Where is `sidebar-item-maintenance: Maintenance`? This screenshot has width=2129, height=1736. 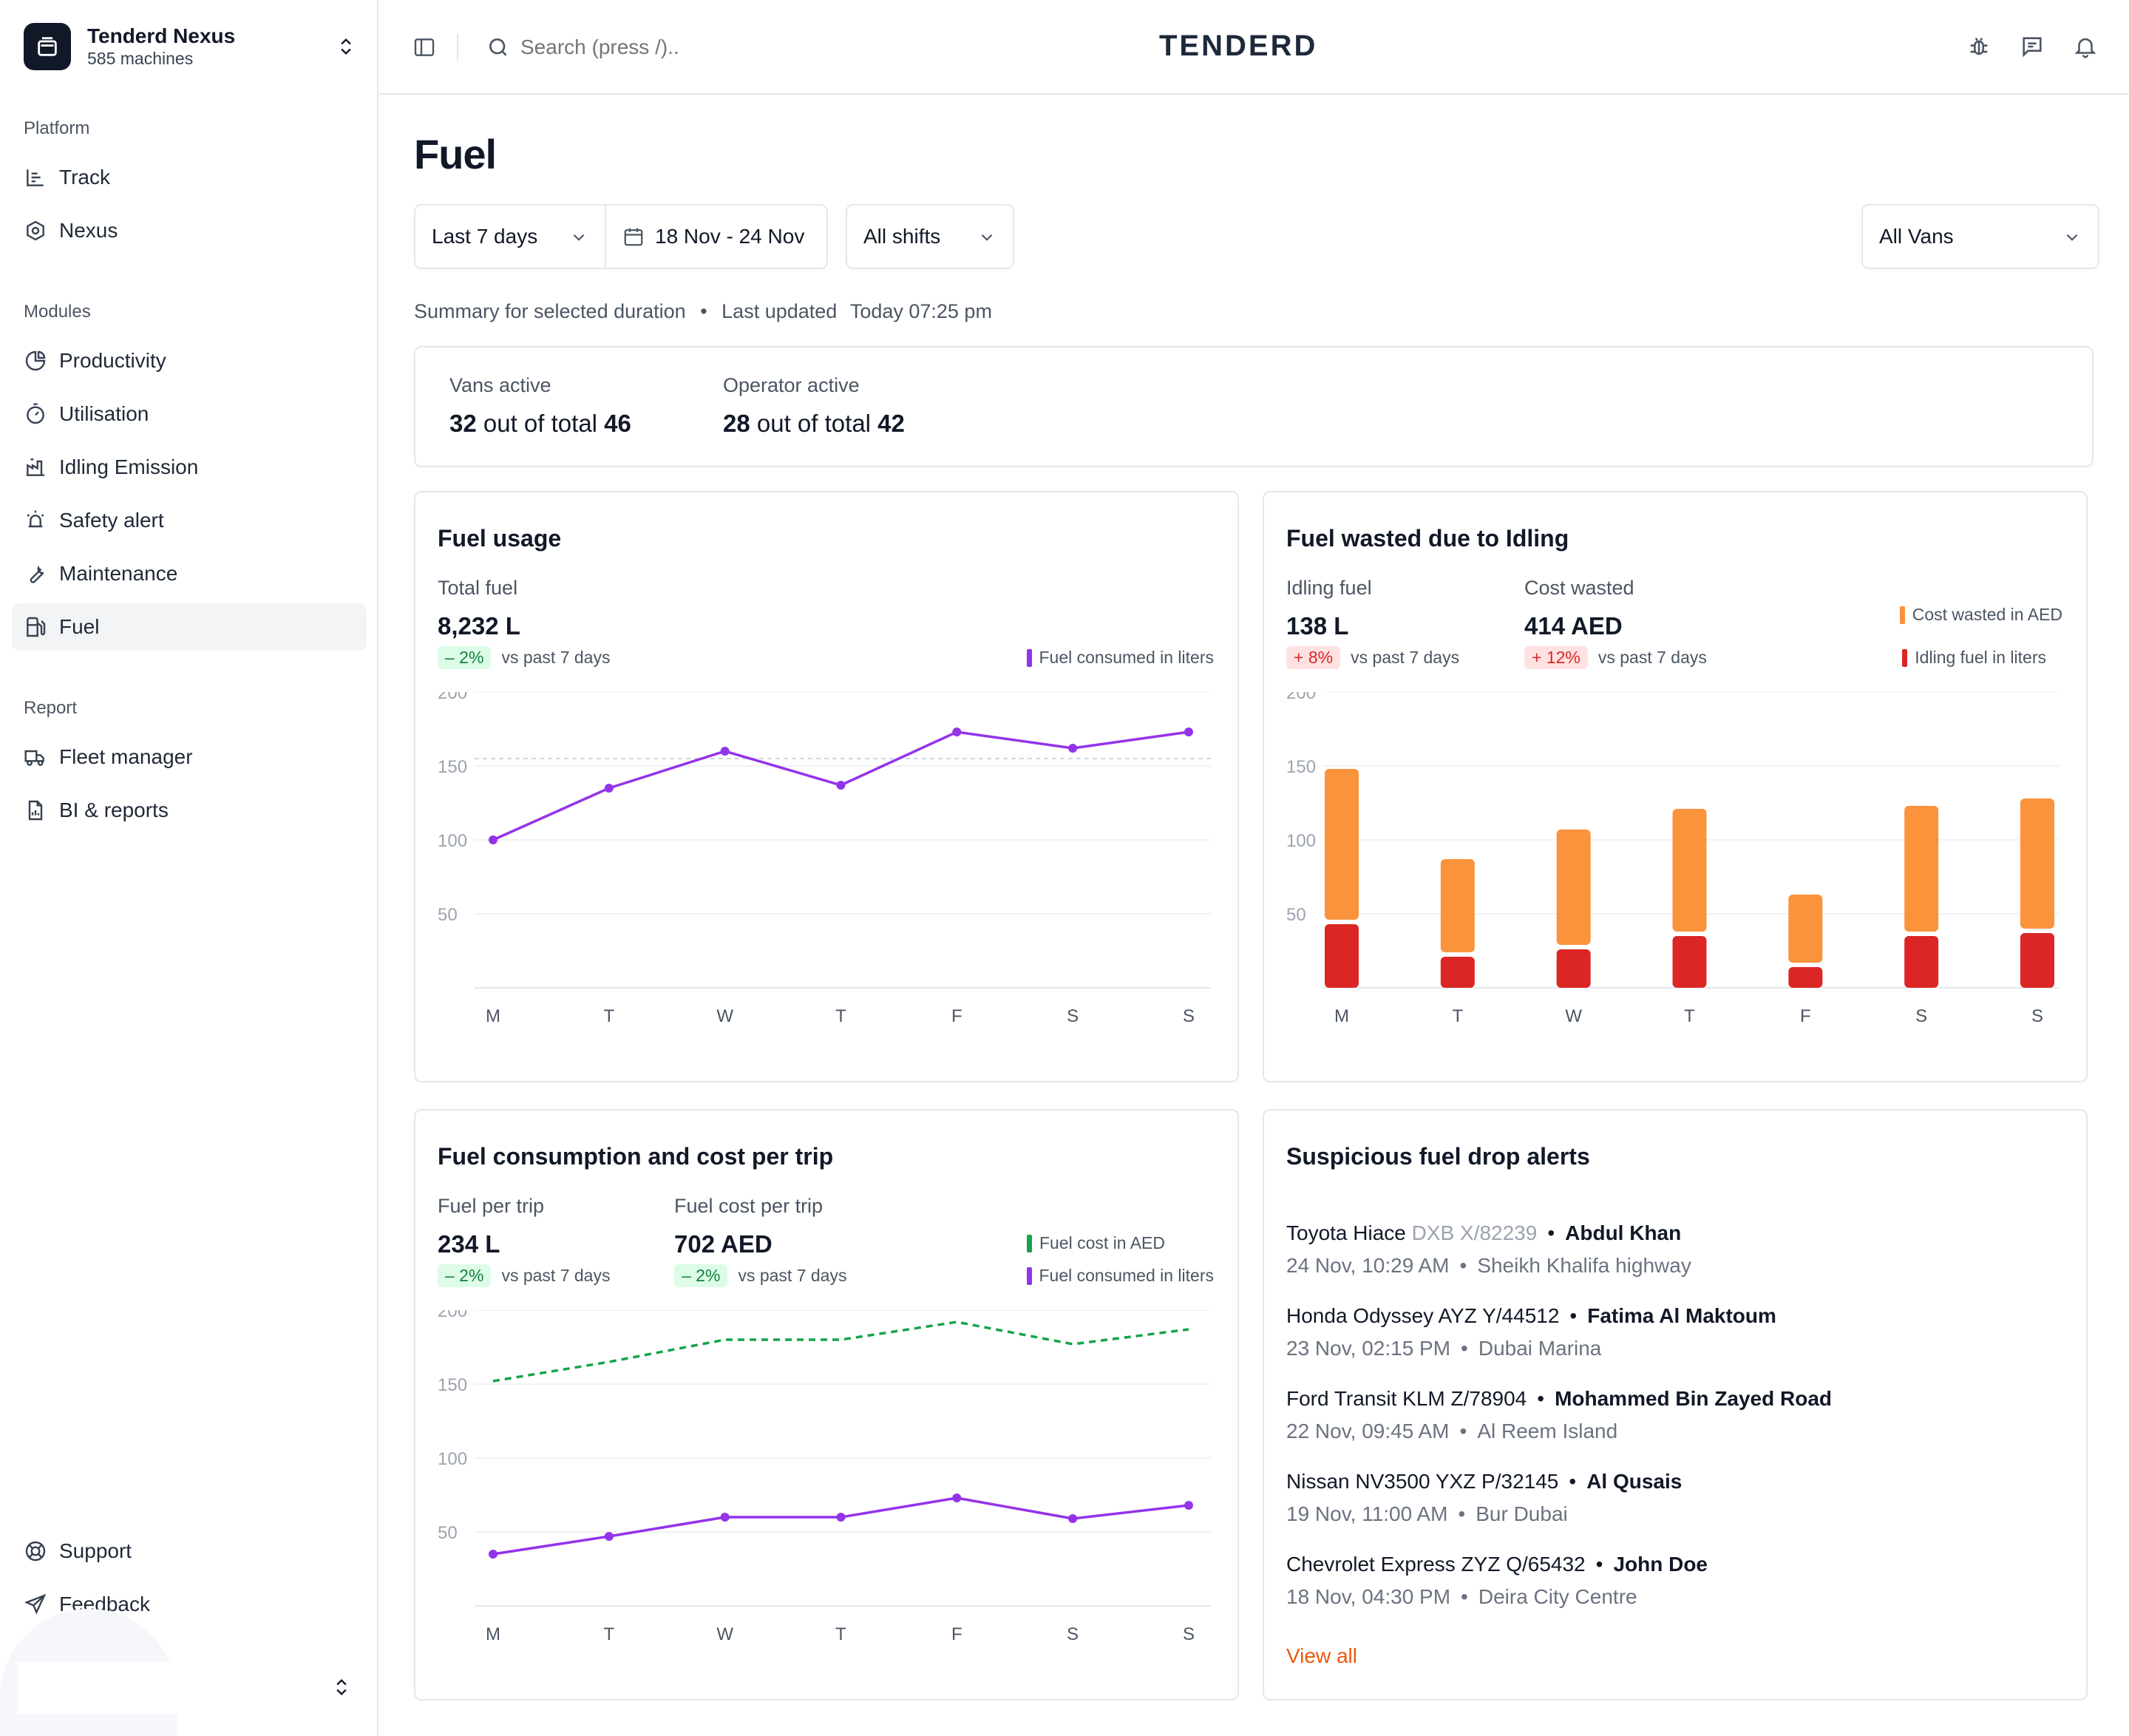
sidebar-item-maintenance: Maintenance is located at coordinates (190, 573).